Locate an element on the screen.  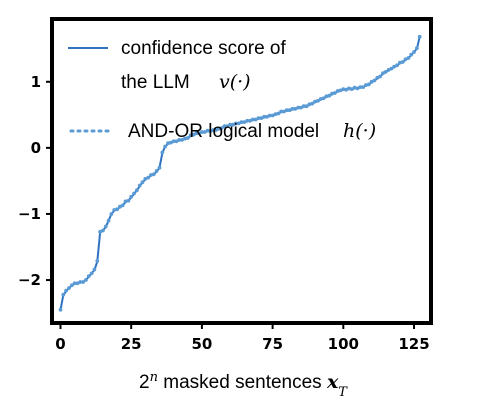
x-tick-label: 25 is located at coordinates (131, 344).